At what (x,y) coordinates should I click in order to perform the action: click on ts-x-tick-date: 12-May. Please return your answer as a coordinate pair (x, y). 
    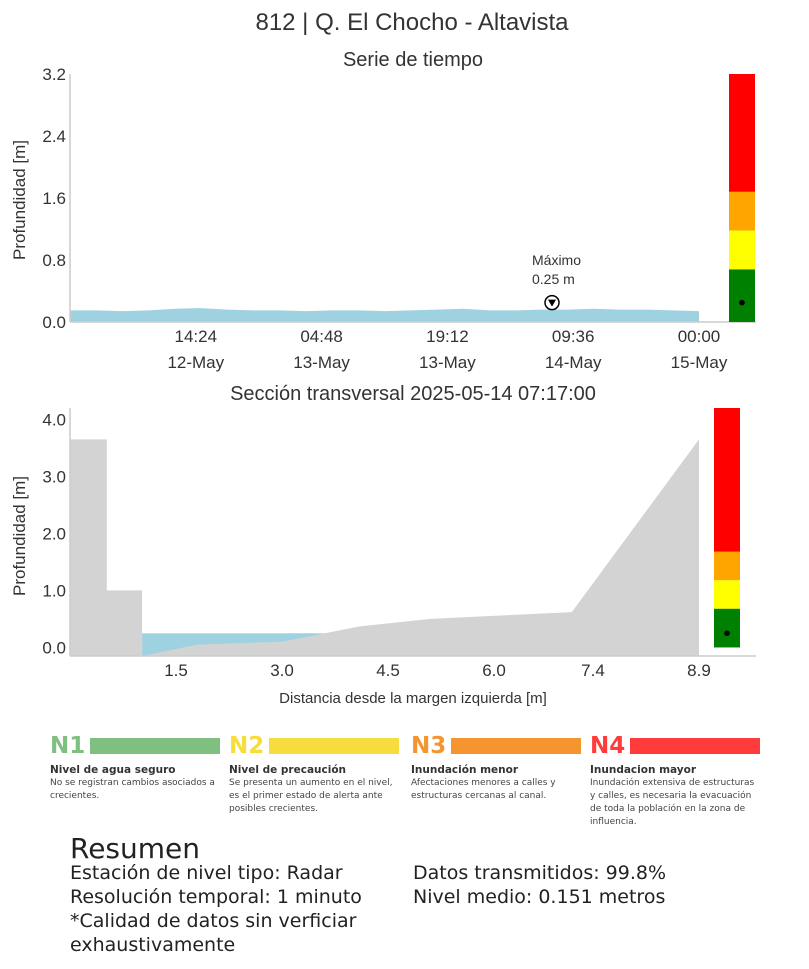
    Looking at the image, I should click on (195, 362).